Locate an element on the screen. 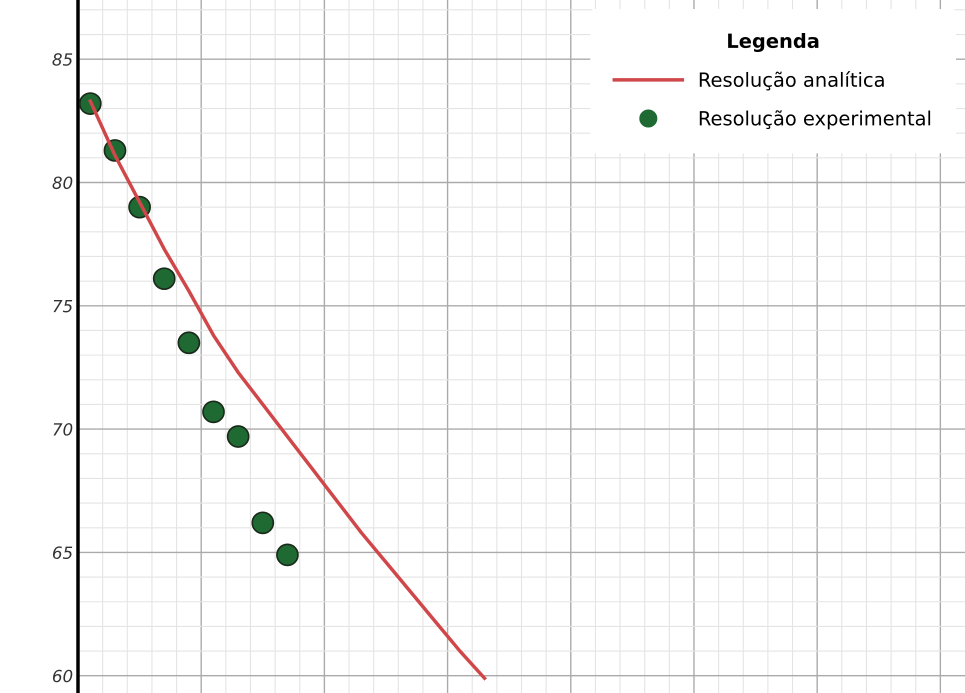 This screenshot has width=965, height=693. y-tick-label: 60 is located at coordinates (62, 676).